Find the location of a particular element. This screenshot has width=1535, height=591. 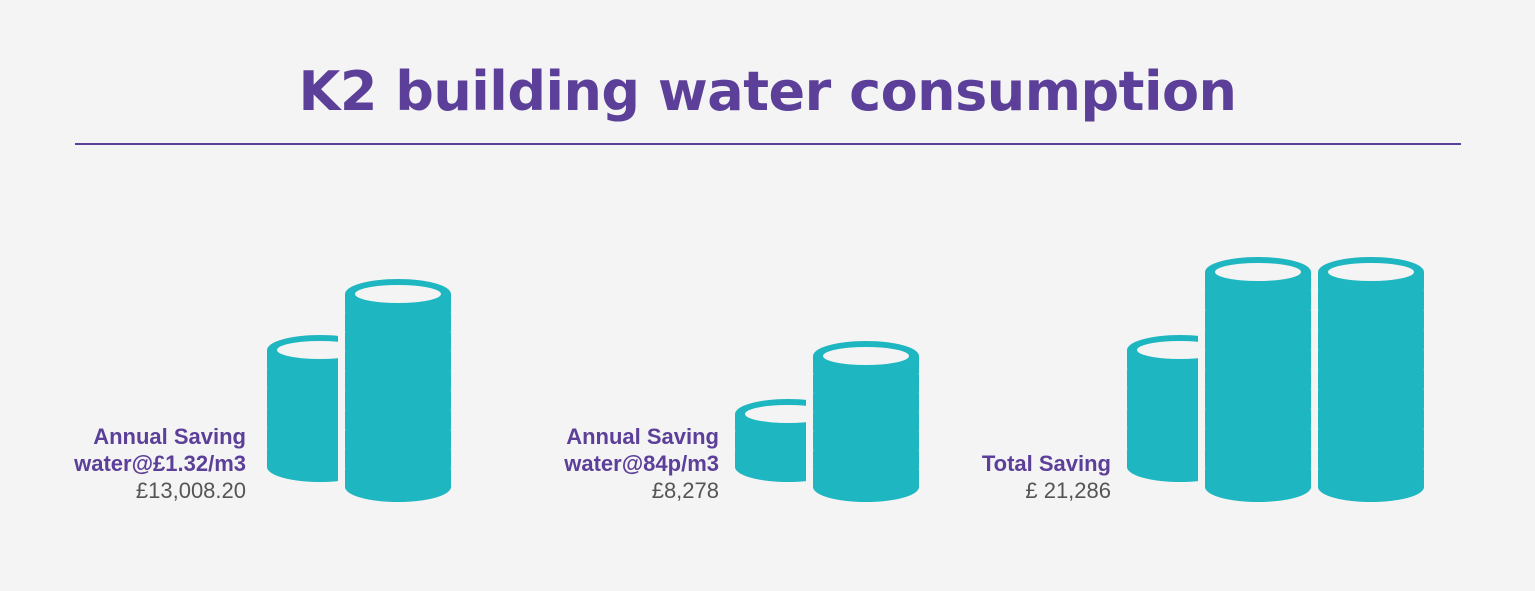

annual-saving-1-rate: water@£1.32/m3 is located at coordinates (160, 463).